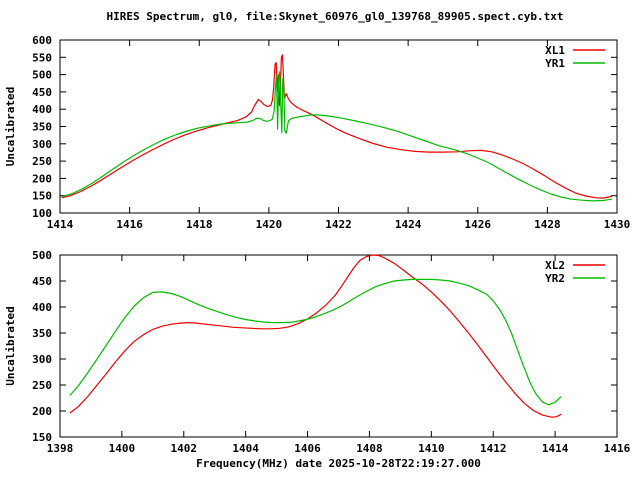 The image size is (640, 480). Describe the element at coordinates (184, 448) in the screenshot. I see `x-tick-label: 1402` at that location.